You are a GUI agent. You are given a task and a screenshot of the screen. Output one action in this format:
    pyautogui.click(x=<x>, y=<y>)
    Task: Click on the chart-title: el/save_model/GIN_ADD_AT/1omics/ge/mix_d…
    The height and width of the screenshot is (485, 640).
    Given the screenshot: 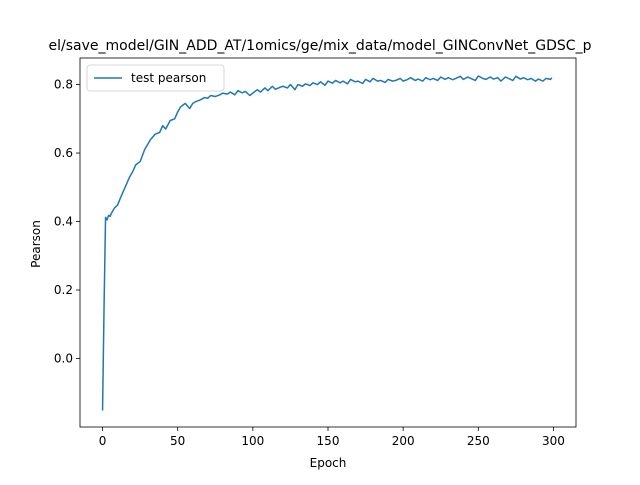 What is the action you would take?
    pyautogui.click(x=320, y=46)
    